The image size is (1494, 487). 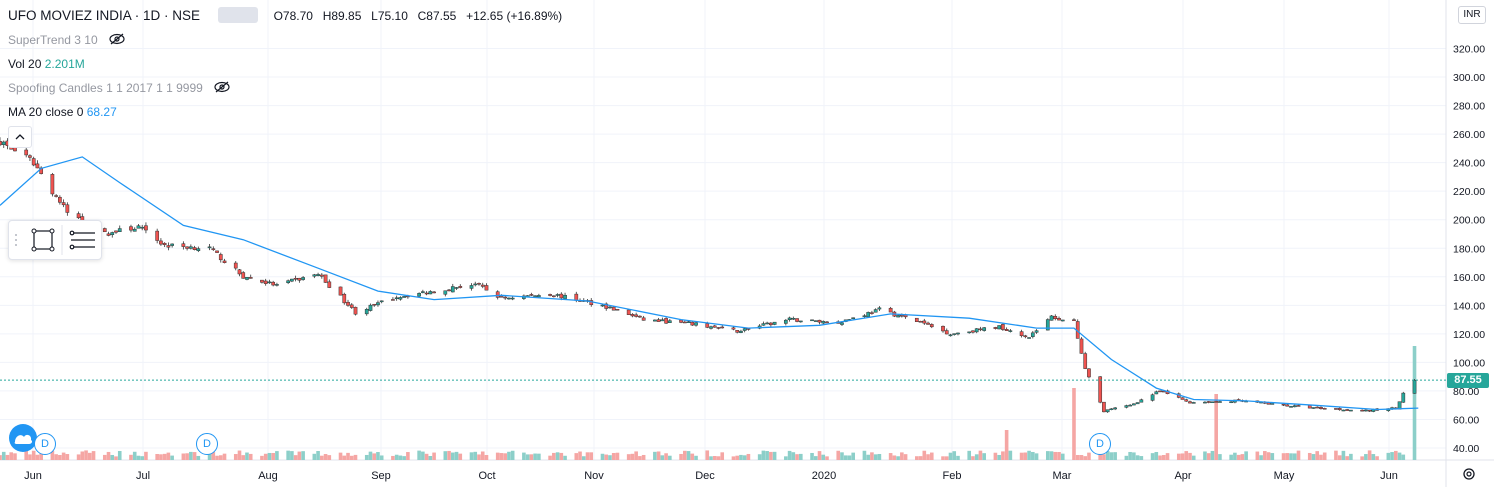 I want to click on symbol-title: UFO MOVIEZ INDIA · 1D · NSE, so click(x=104, y=15).